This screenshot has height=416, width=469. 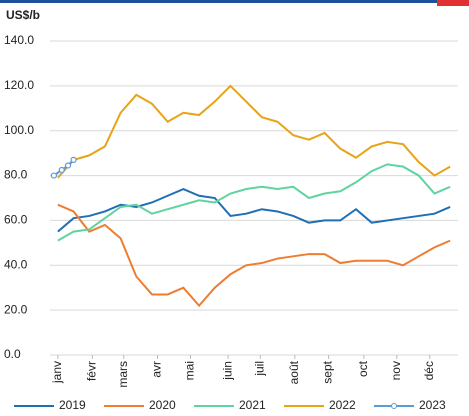 What do you see at coordinates (16, 220) in the screenshot?
I see `y-tick-label: 60.0` at bounding box center [16, 220].